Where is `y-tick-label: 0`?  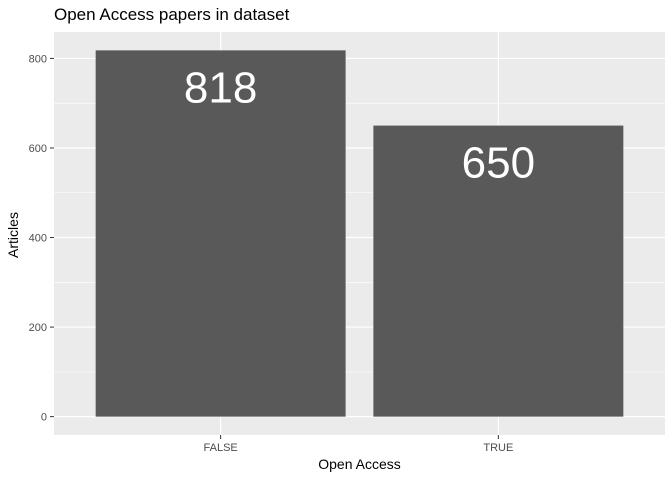 y-tick-label: 0 is located at coordinates (44, 418).